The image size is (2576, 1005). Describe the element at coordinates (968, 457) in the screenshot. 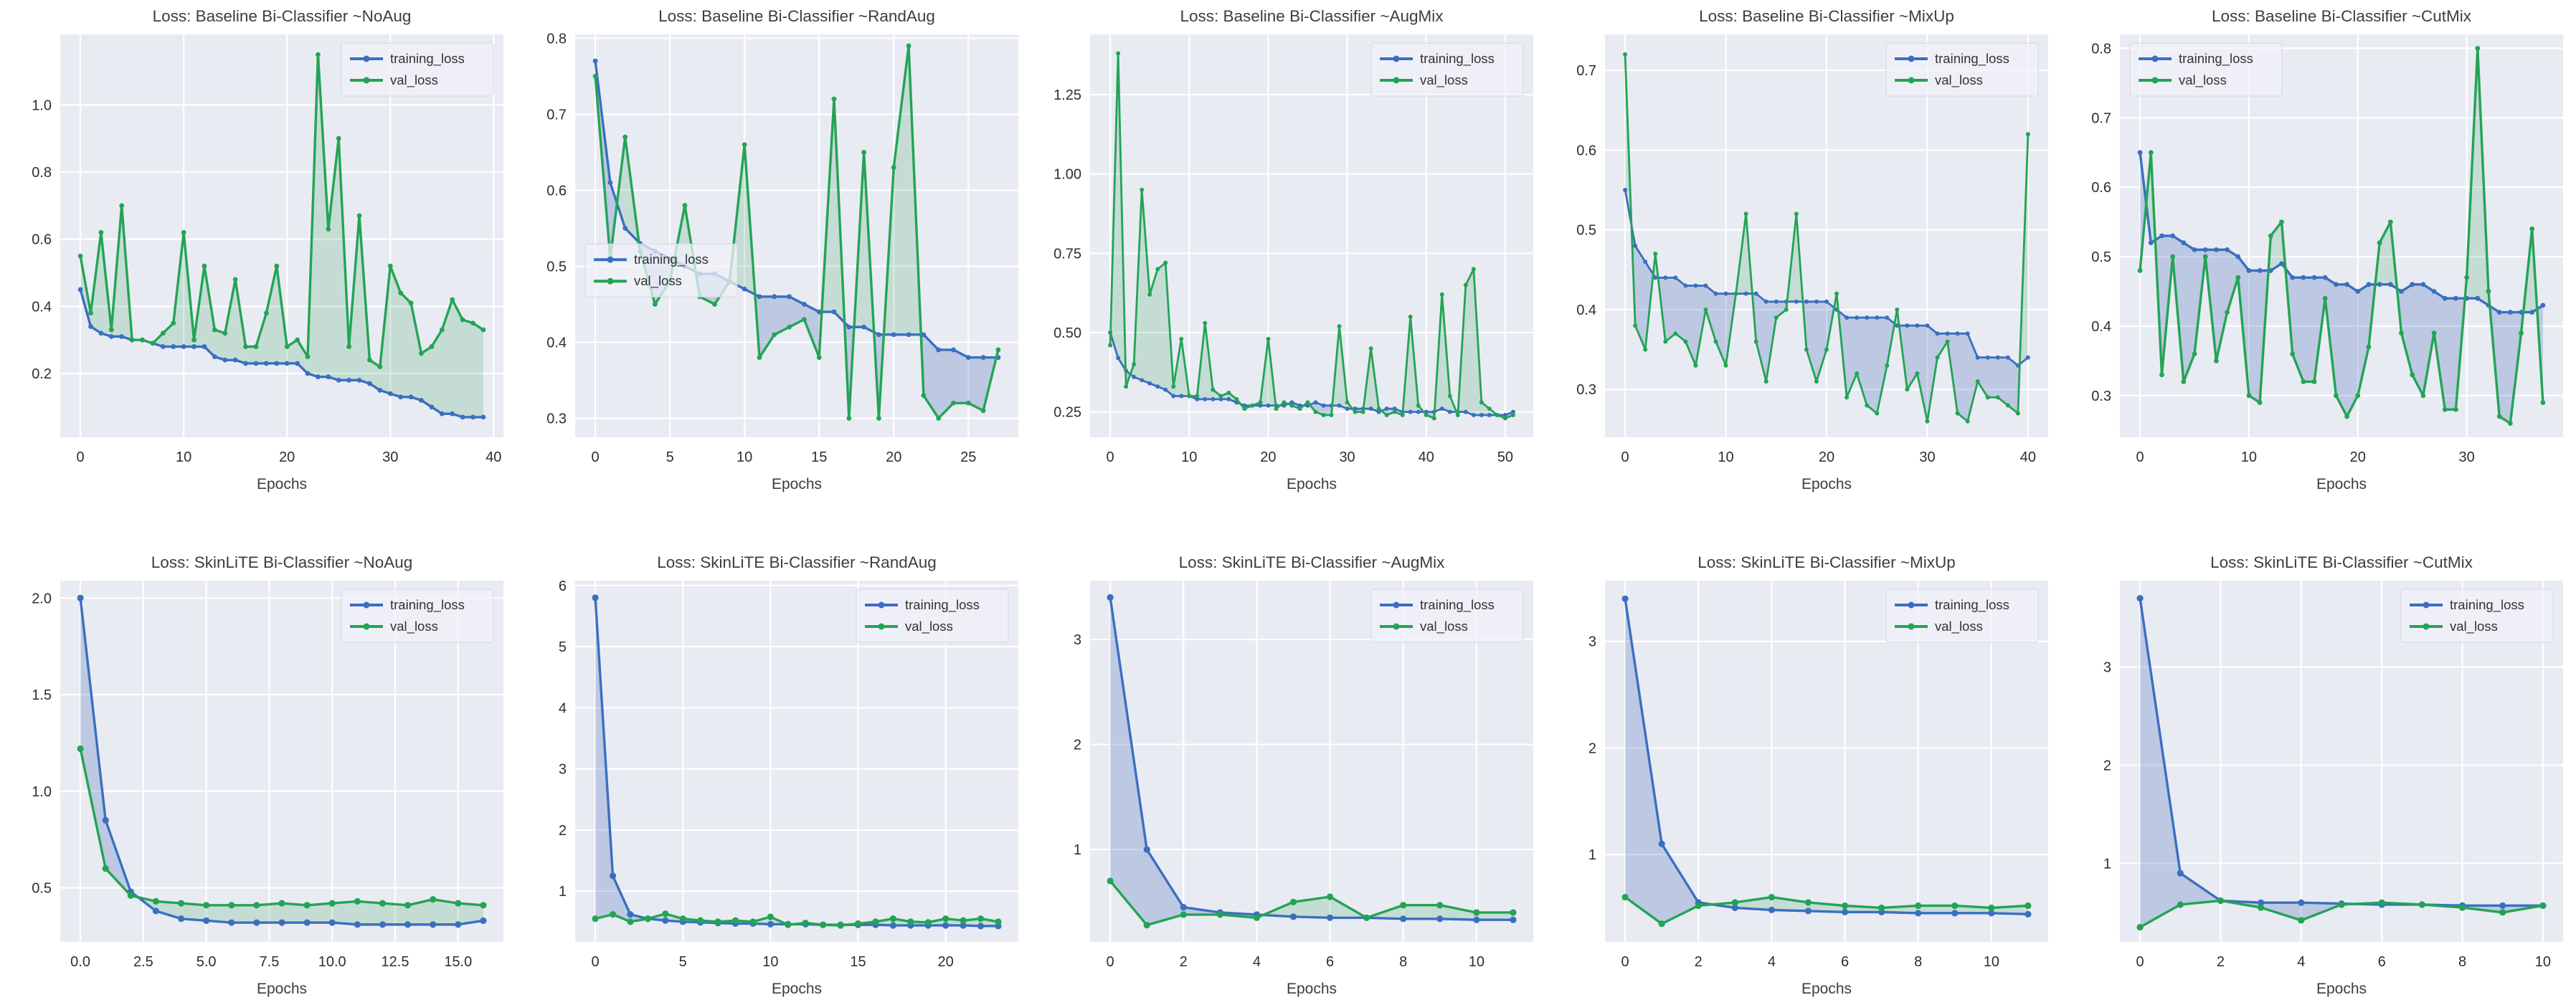

I see `x-tick-label: 25` at that location.